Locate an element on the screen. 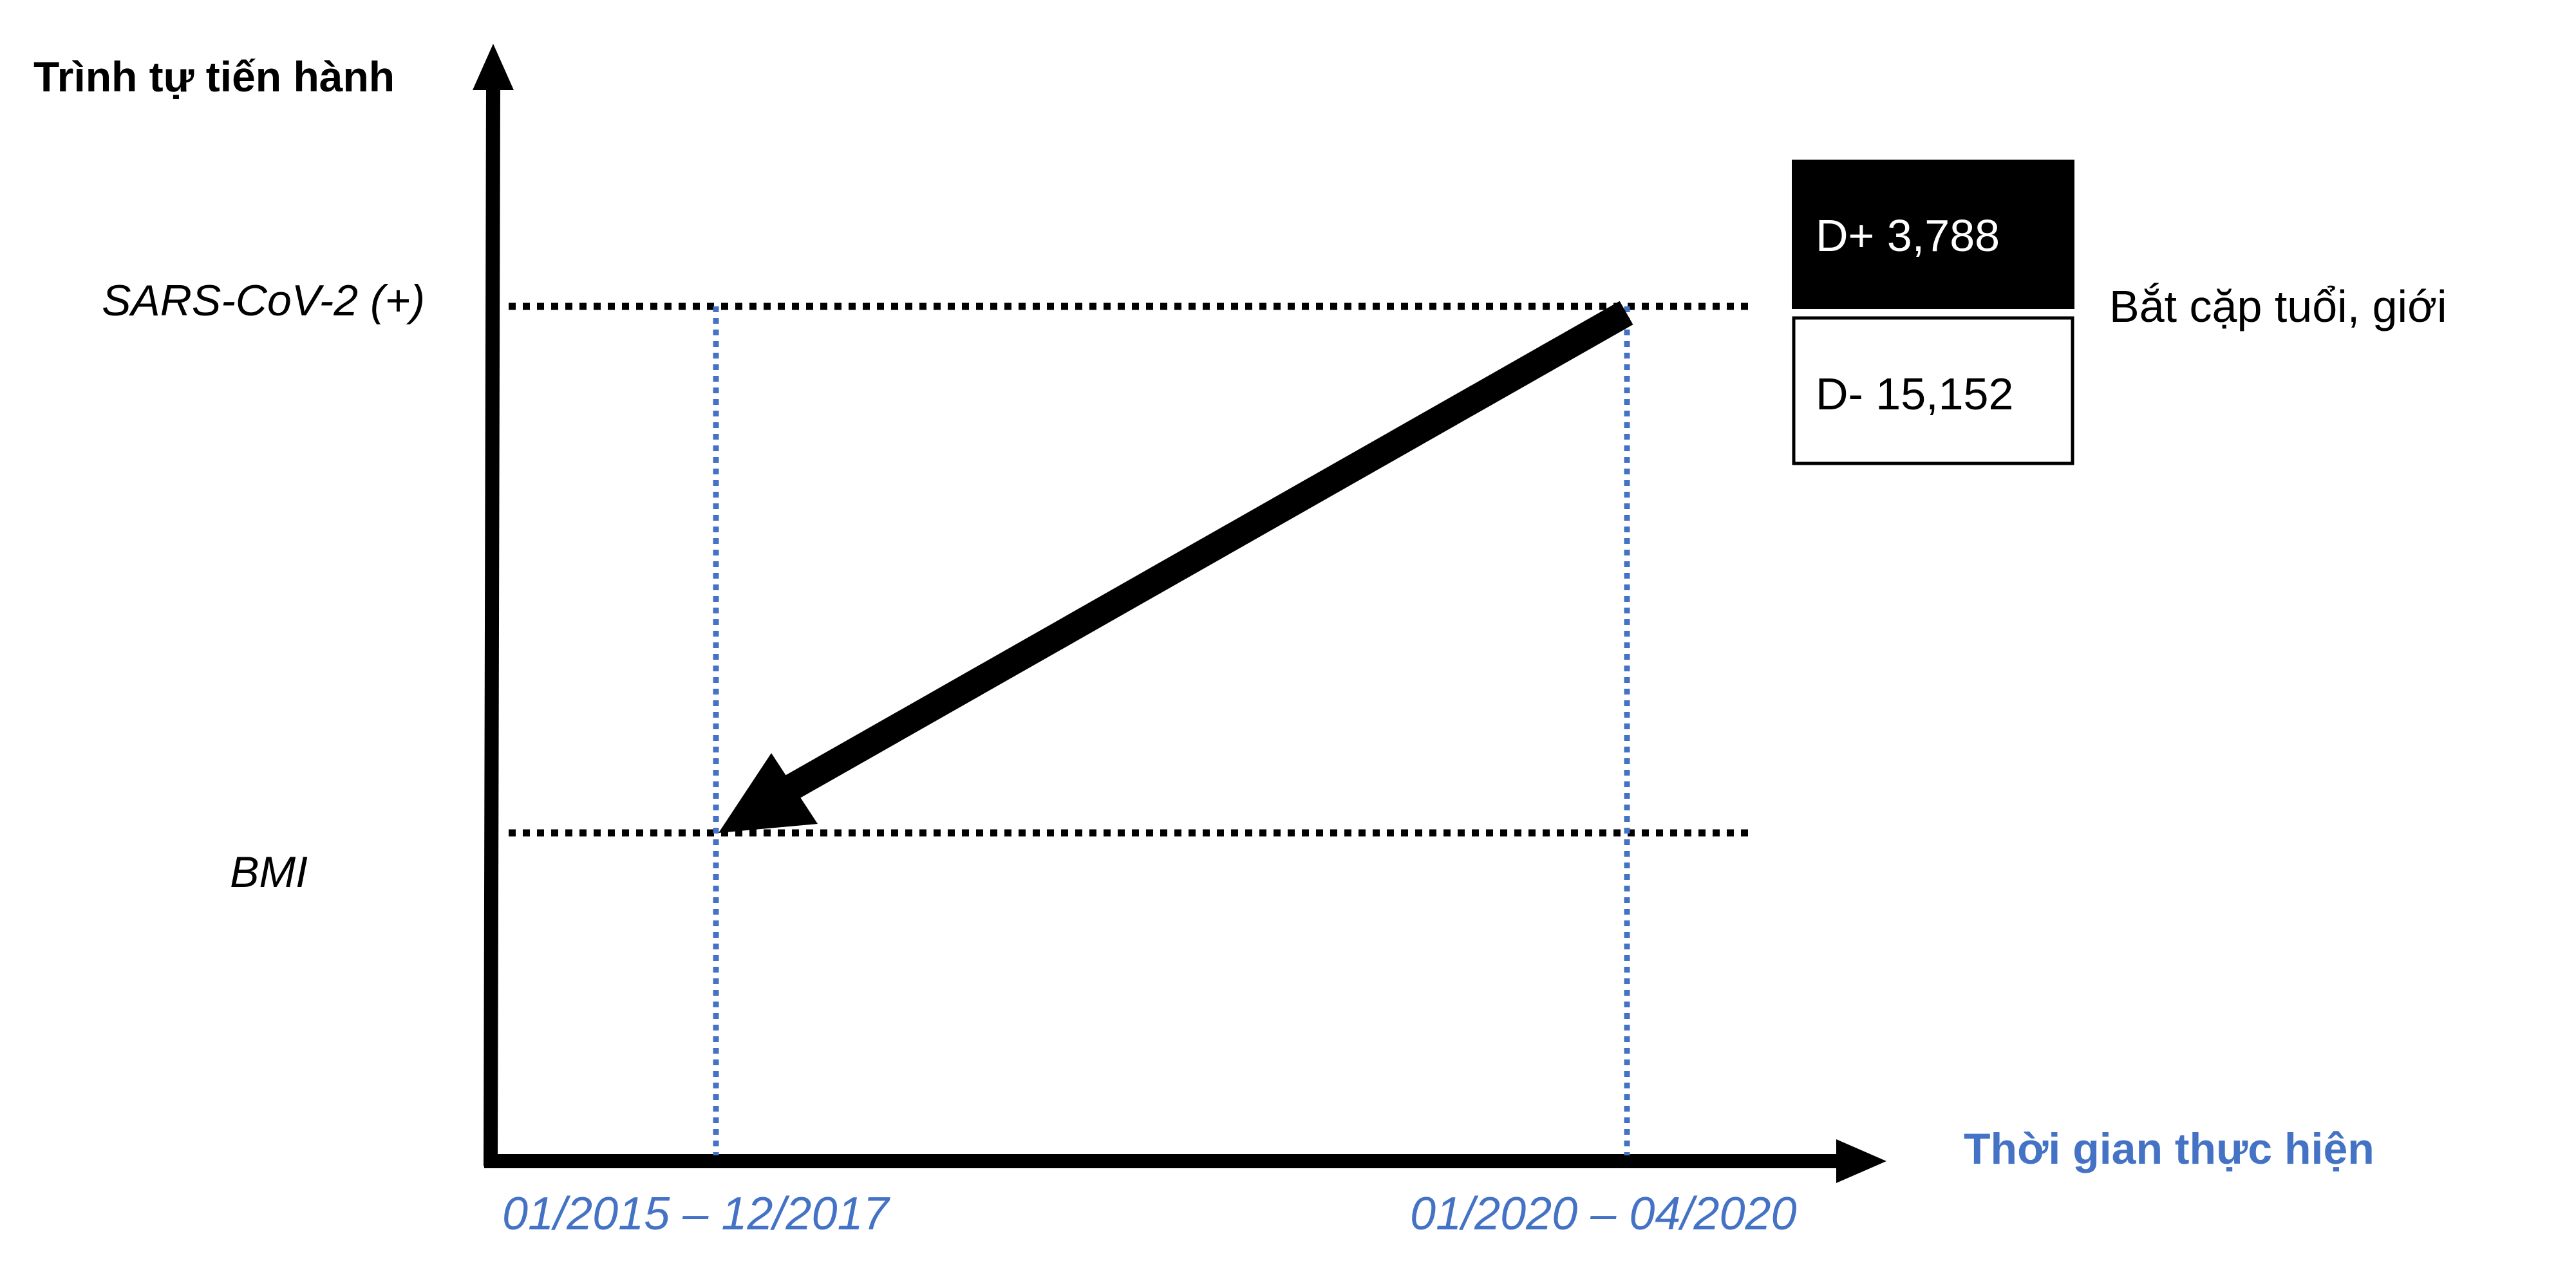 The height and width of the screenshot is (1268, 2576). x-axis-arrowhead is located at coordinates (1861, 1161).